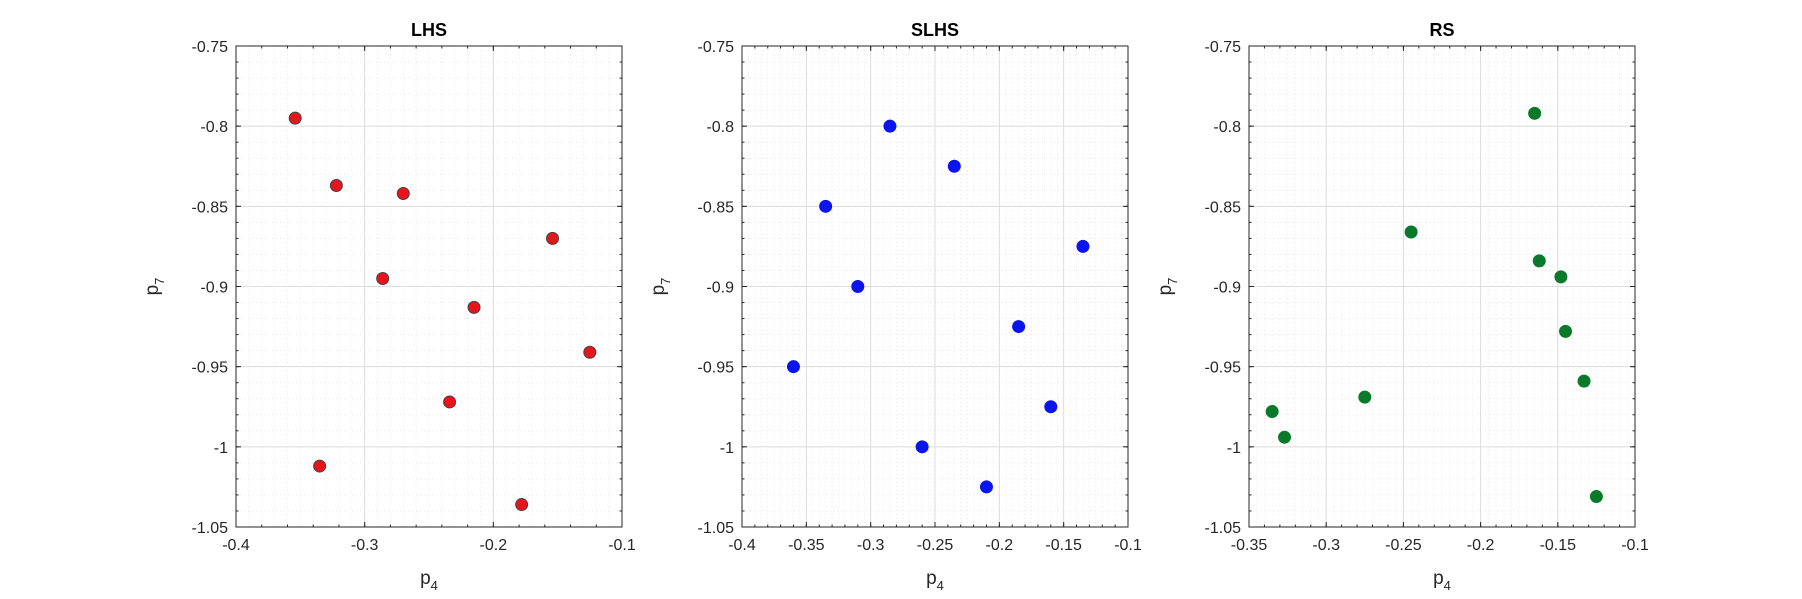 This screenshot has height=599, width=1802. I want to click on panel-title: SLHS, so click(935, 30).